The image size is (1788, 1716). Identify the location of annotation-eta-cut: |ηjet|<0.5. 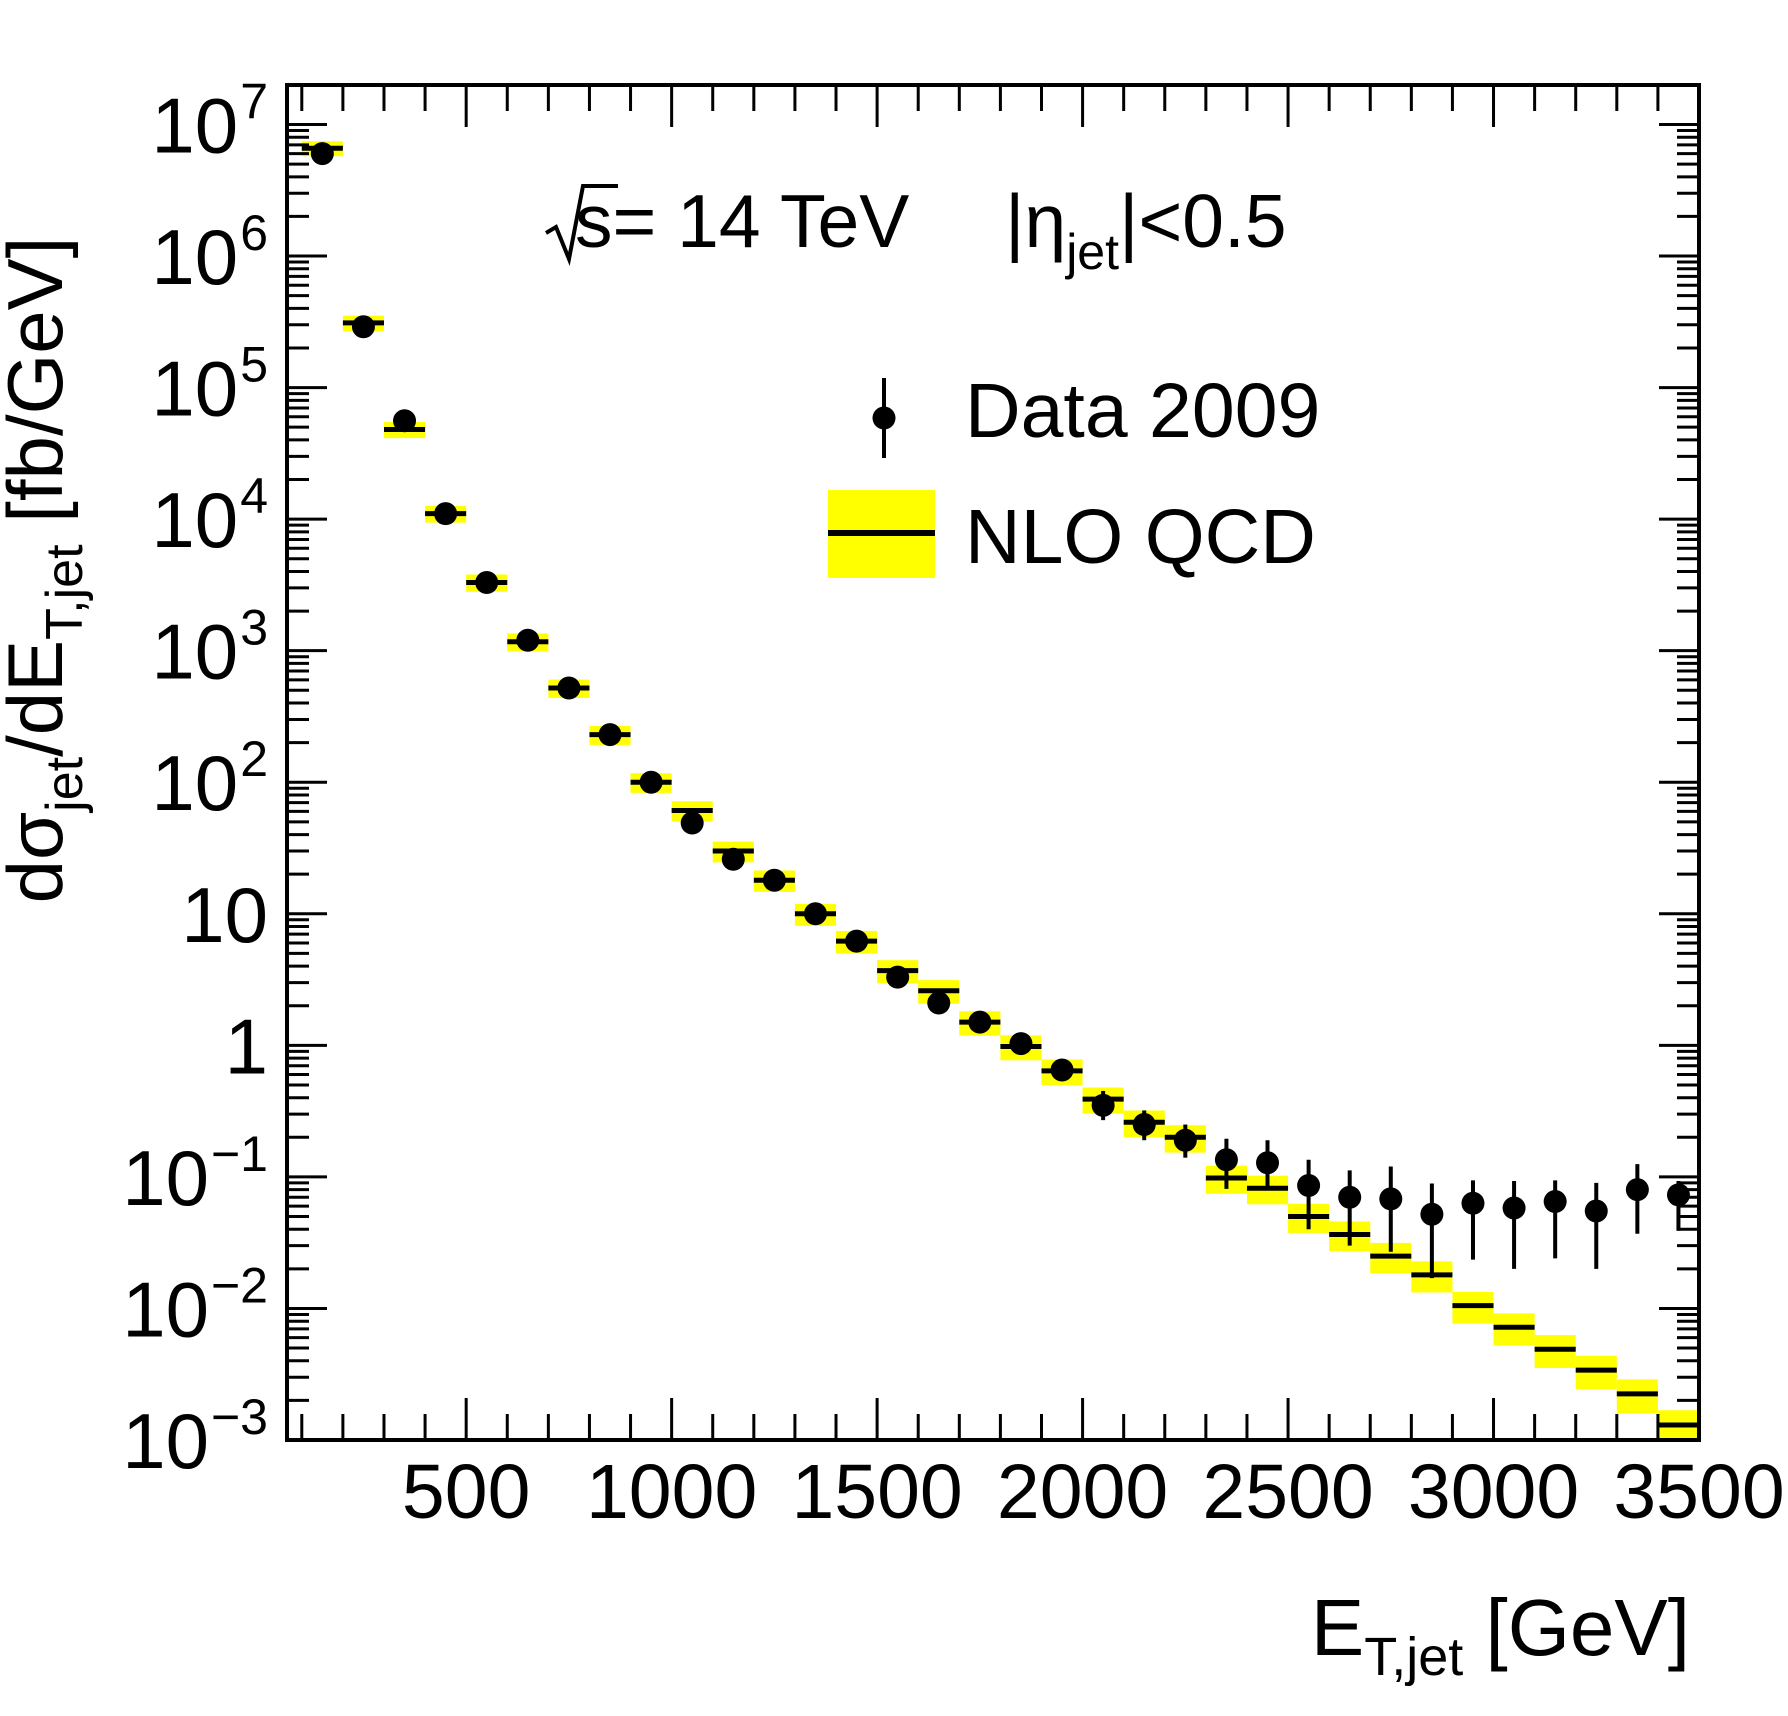
(1146, 229).